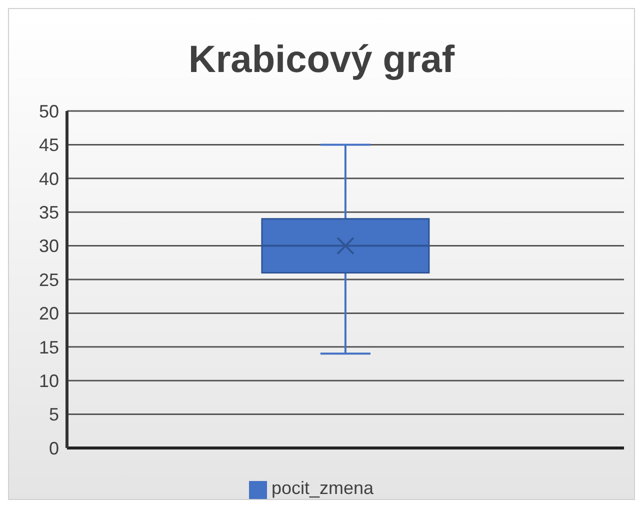 The image size is (643, 508). Describe the element at coordinates (48, 246) in the screenshot. I see `y-tick-label: 30` at that location.